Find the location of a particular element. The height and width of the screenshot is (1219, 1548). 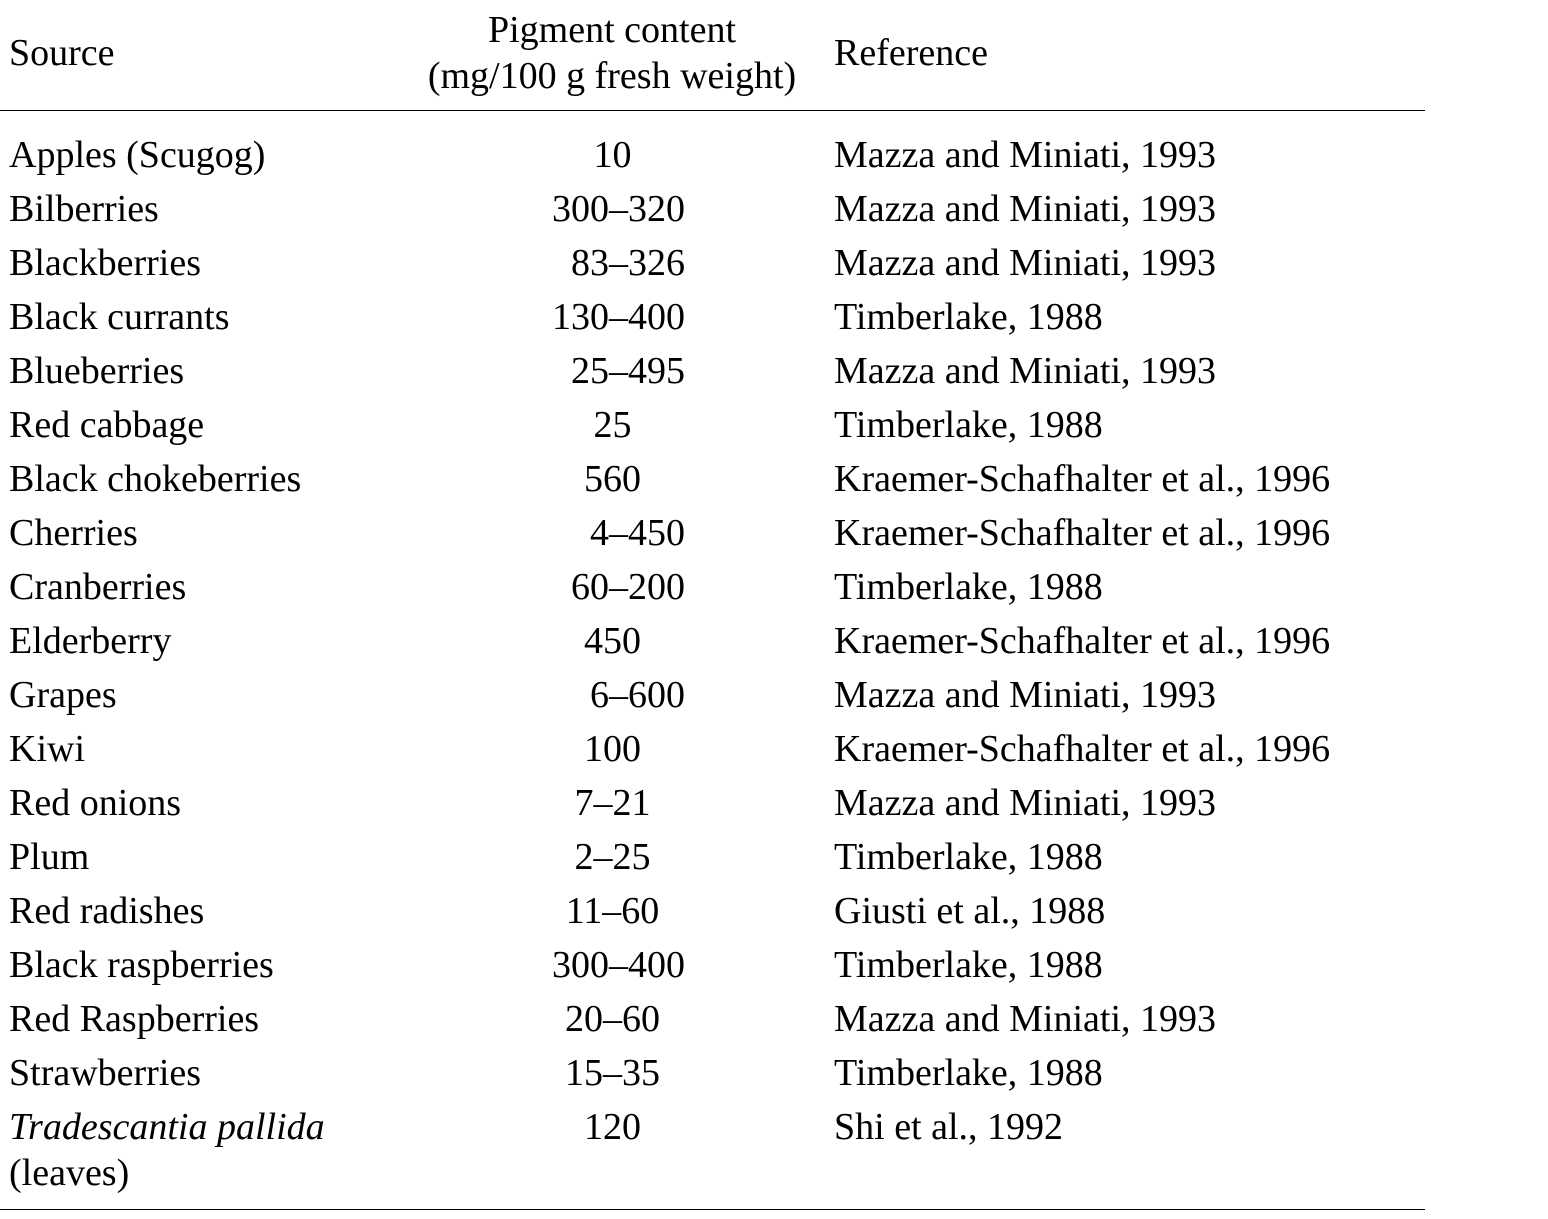

cell-pigment-content: 60–200 is located at coordinates (628, 587).